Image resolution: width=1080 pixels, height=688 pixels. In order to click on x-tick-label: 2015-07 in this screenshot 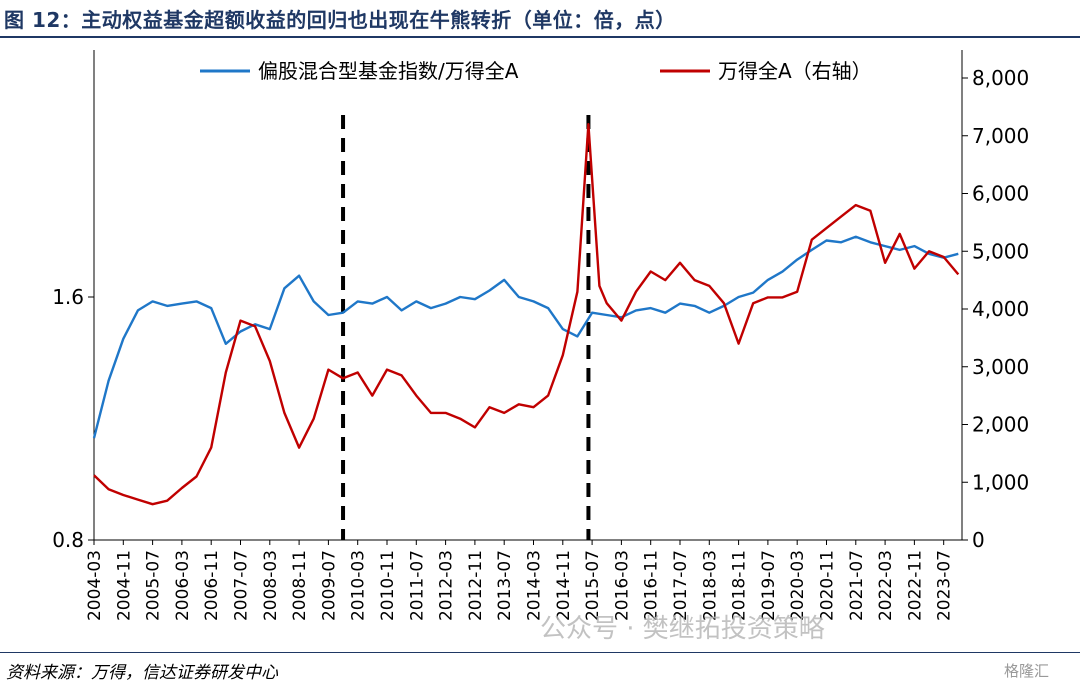, I will do `click(593, 585)`.